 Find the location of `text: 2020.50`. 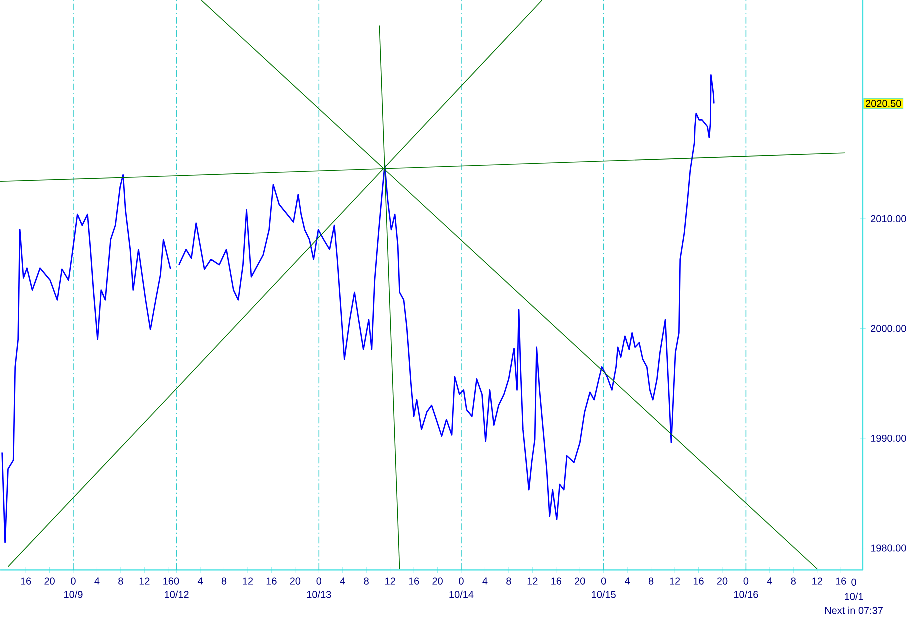

text: 2020.50 is located at coordinates (884, 104).